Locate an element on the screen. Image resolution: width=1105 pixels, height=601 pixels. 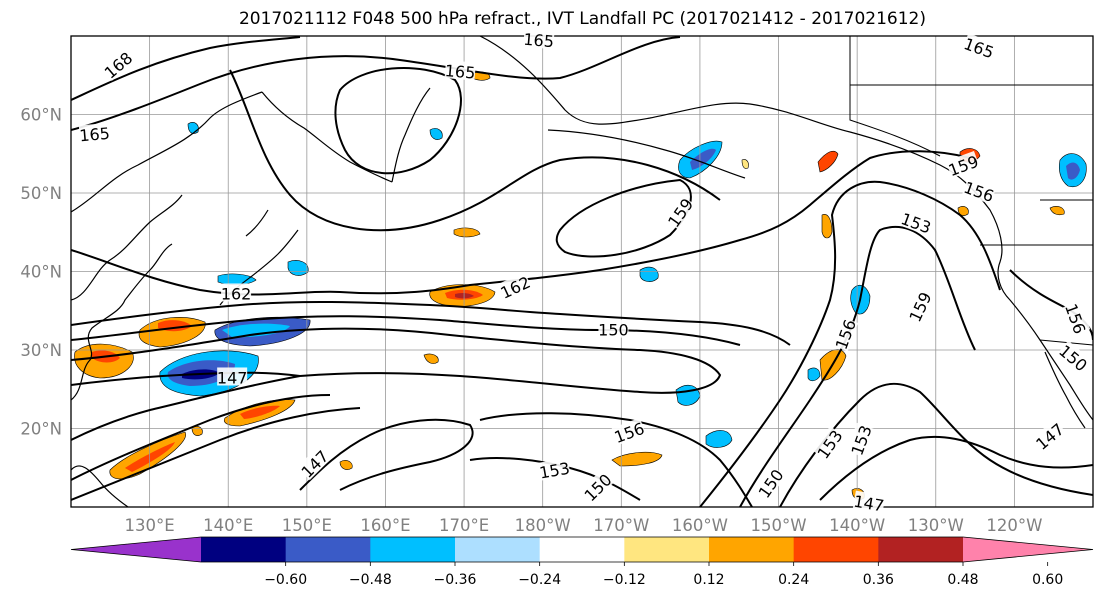
colorbar-tick-label: 0.24 is located at coordinates (793, 580).